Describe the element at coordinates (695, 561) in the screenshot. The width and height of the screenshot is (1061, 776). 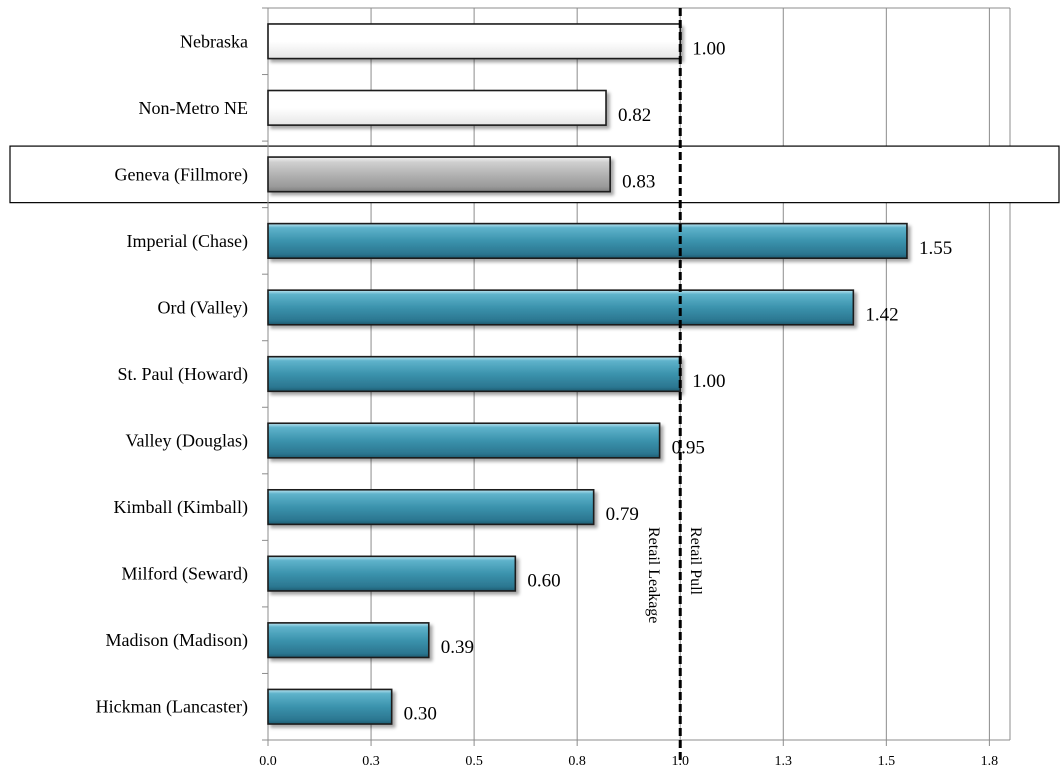
I see `retail-pull-annotation: Retail Pull` at that location.